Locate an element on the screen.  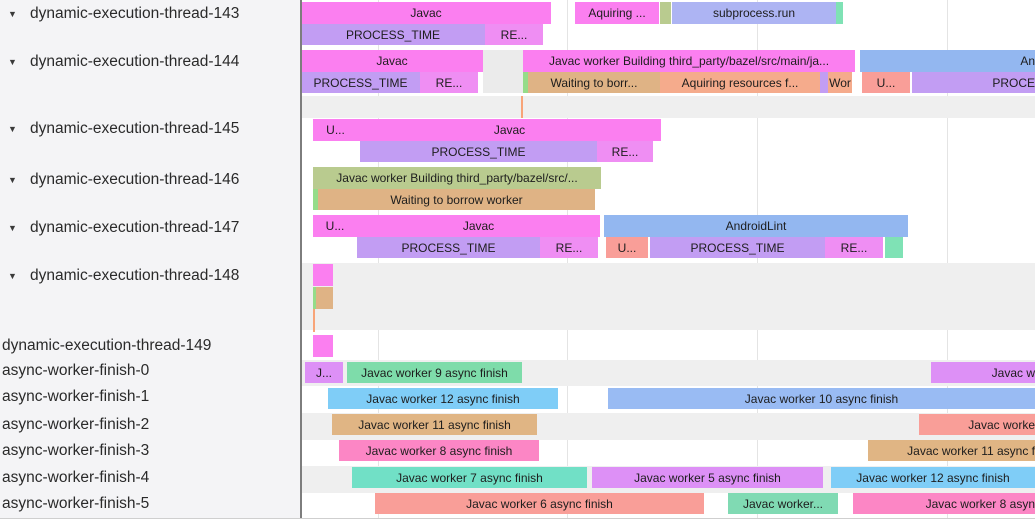
track-label: async-worker-finish-5 is located at coordinates (76, 503).